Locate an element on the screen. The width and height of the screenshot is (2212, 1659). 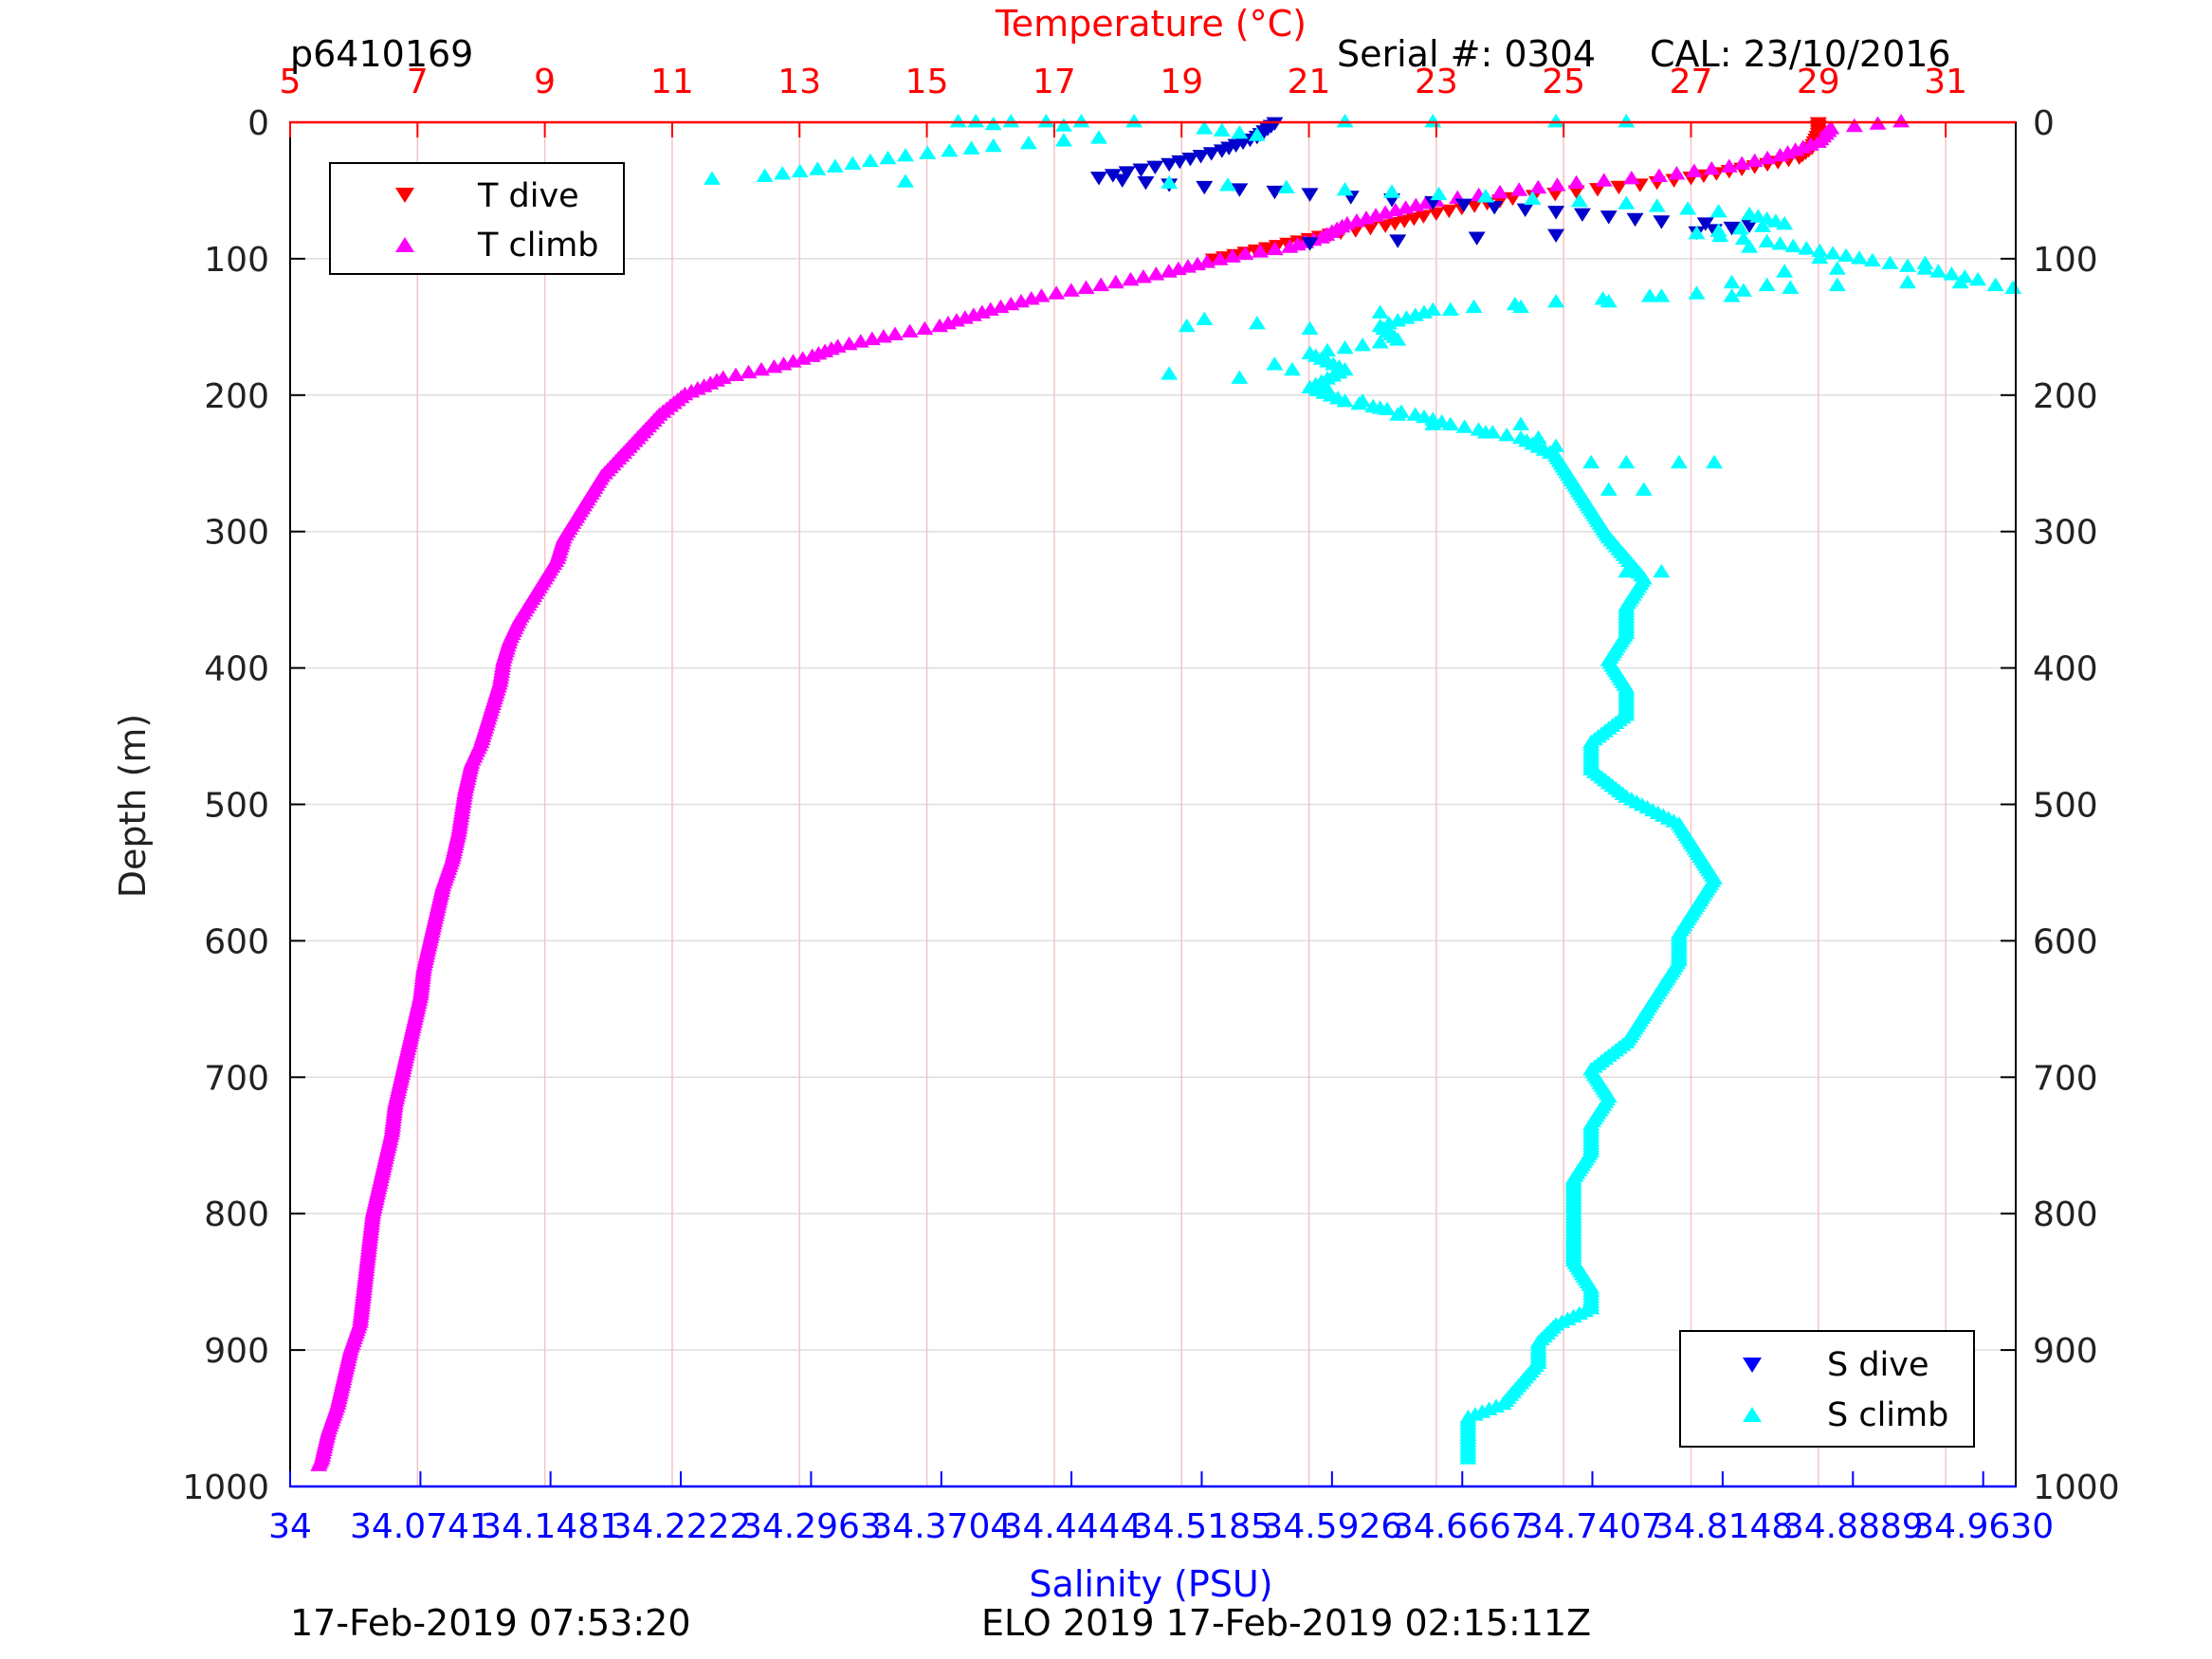
salinity-legend: S dive S climb is located at coordinates (1827, 1389).